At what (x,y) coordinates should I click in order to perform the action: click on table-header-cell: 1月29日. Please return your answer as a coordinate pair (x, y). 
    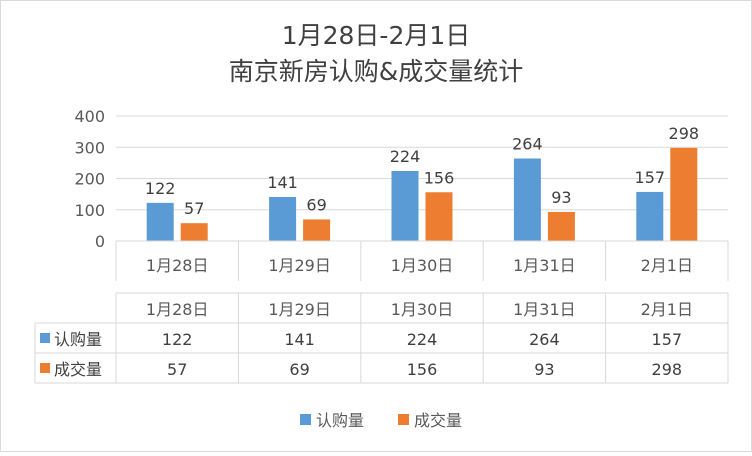
    Looking at the image, I should click on (299, 309).